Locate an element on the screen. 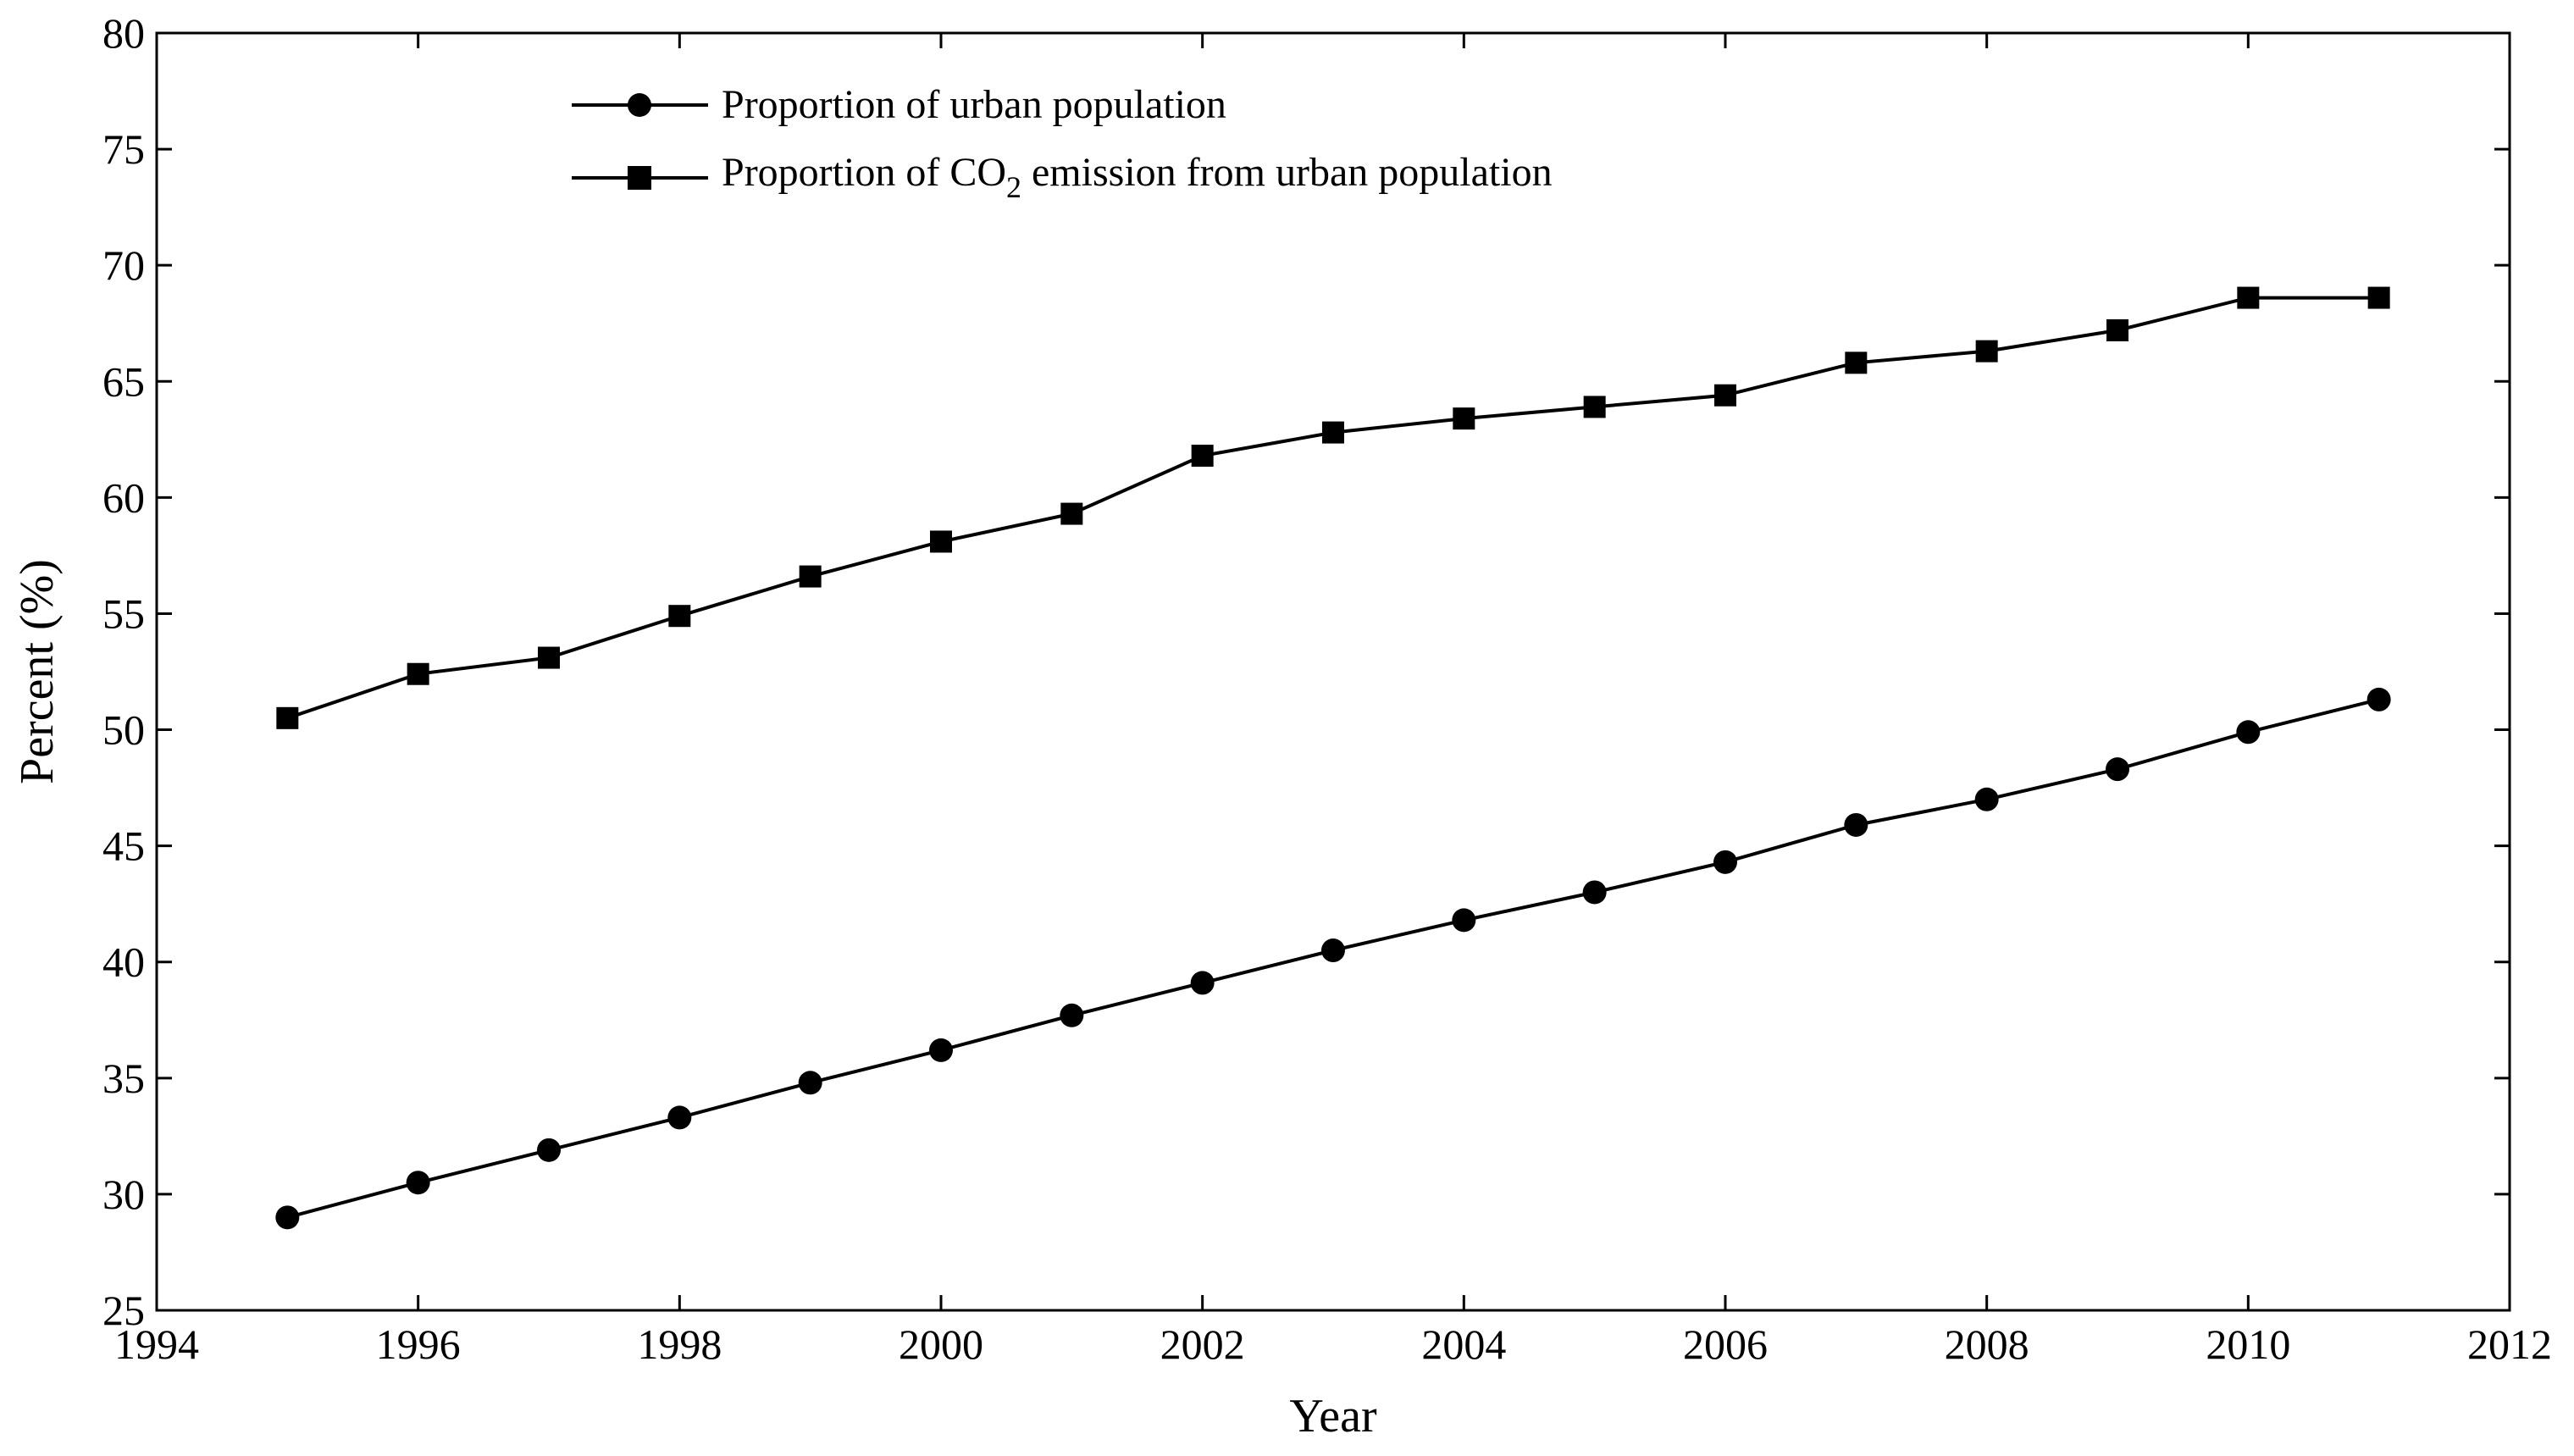 The image size is (2574, 1456). legend-label-co2-part1: Proportion of CO is located at coordinates (864, 173).